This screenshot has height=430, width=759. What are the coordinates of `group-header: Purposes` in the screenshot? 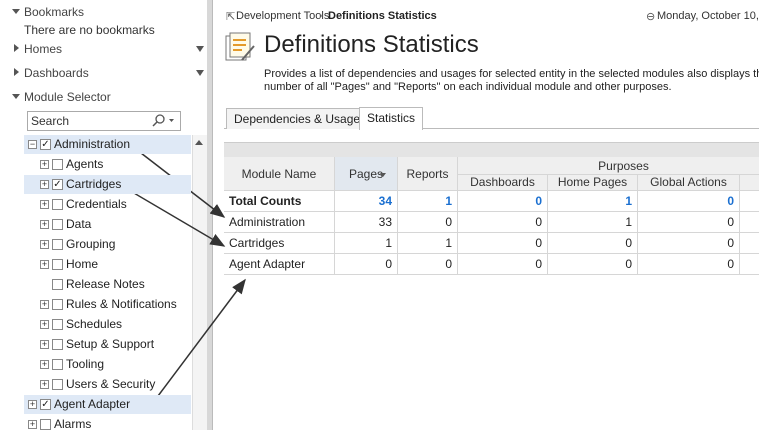 It's located at (608, 166).